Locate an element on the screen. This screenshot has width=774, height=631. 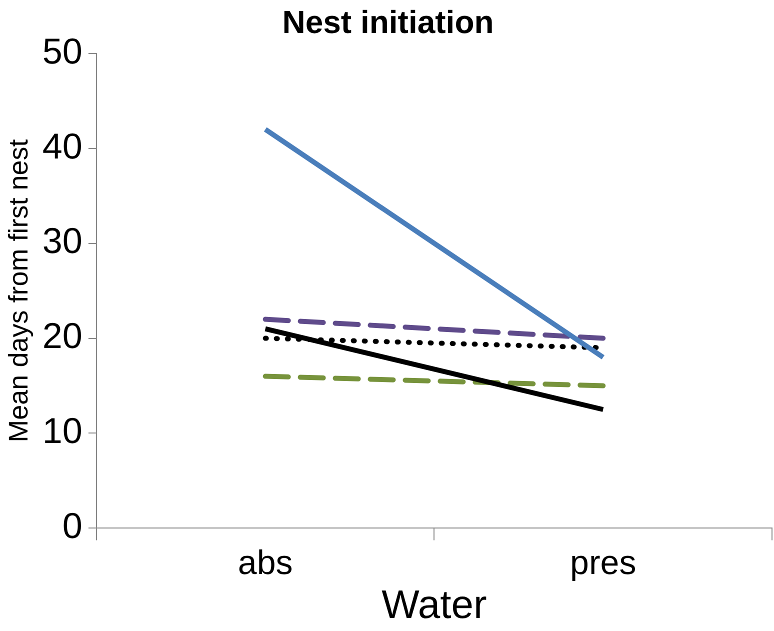
y-tick-label: 10 is located at coordinates (62, 431).